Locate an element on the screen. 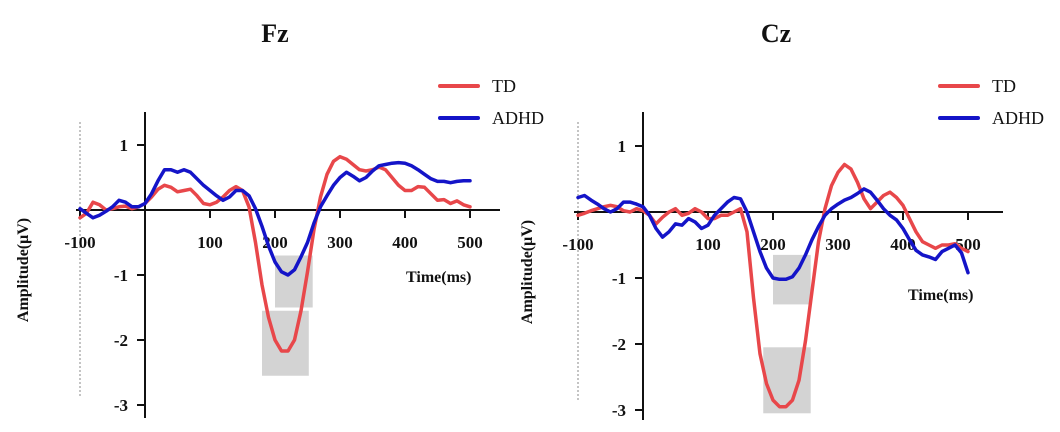 This screenshot has width=1060, height=432. chart-title: Fz is located at coordinates (274, 33).